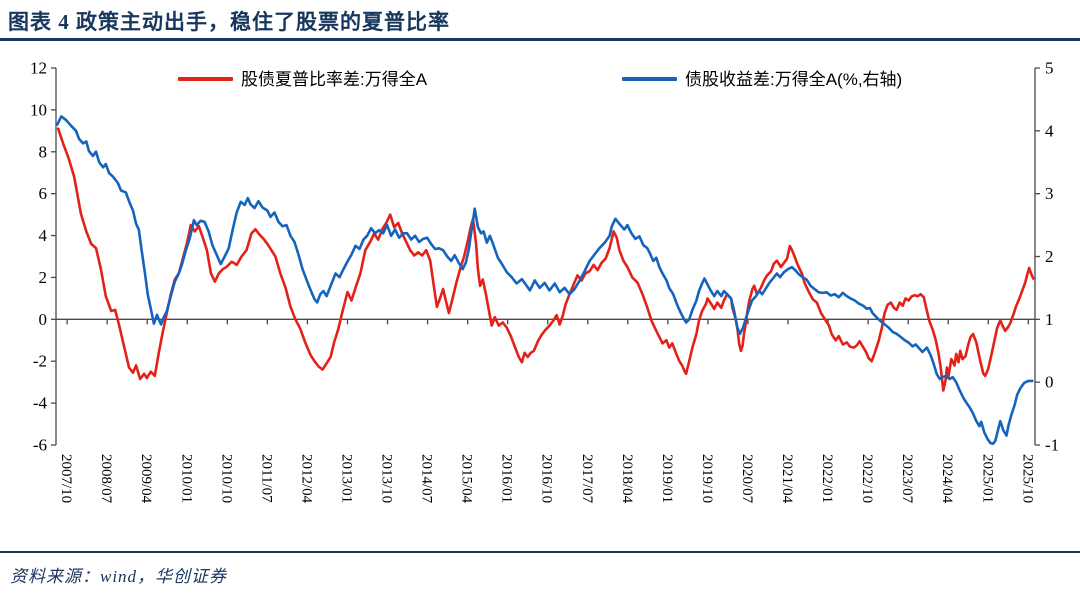  What do you see at coordinates (43, 235) in the screenshot?
I see `left-axis-tick-label: 4` at bounding box center [43, 235].